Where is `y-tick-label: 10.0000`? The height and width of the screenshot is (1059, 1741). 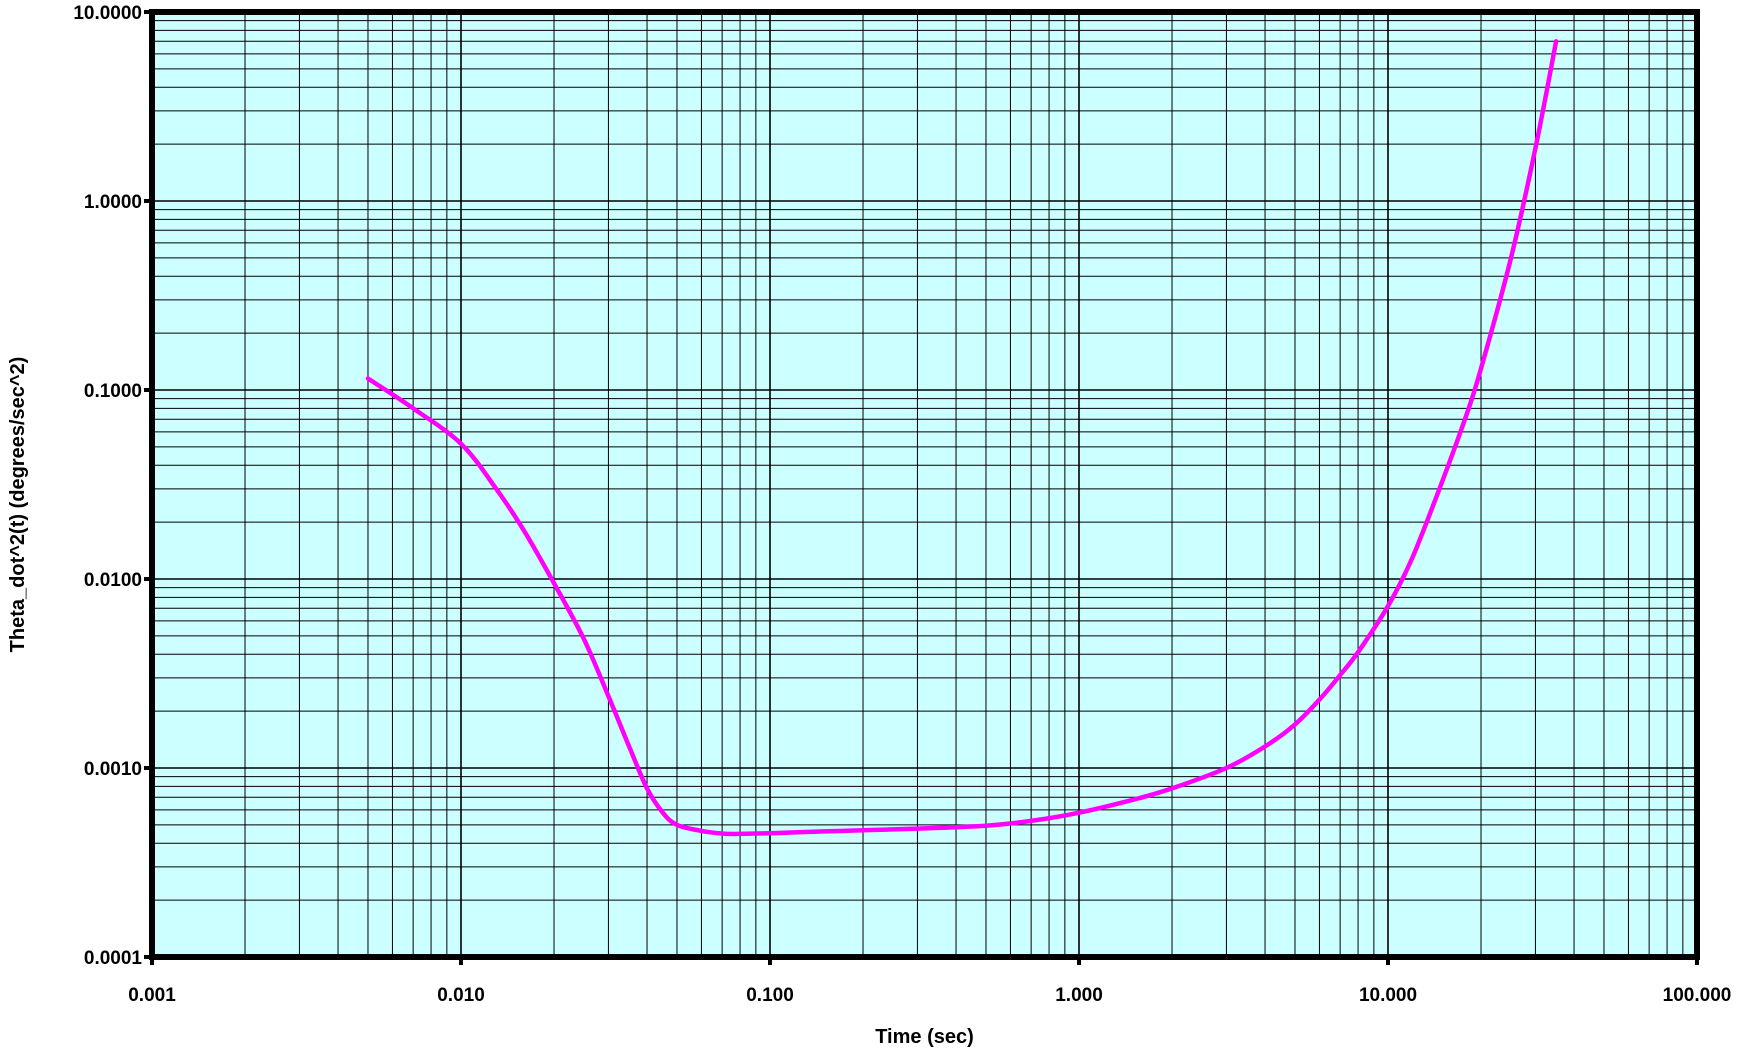 y-tick-label: 10.0000 is located at coordinates (107, 13).